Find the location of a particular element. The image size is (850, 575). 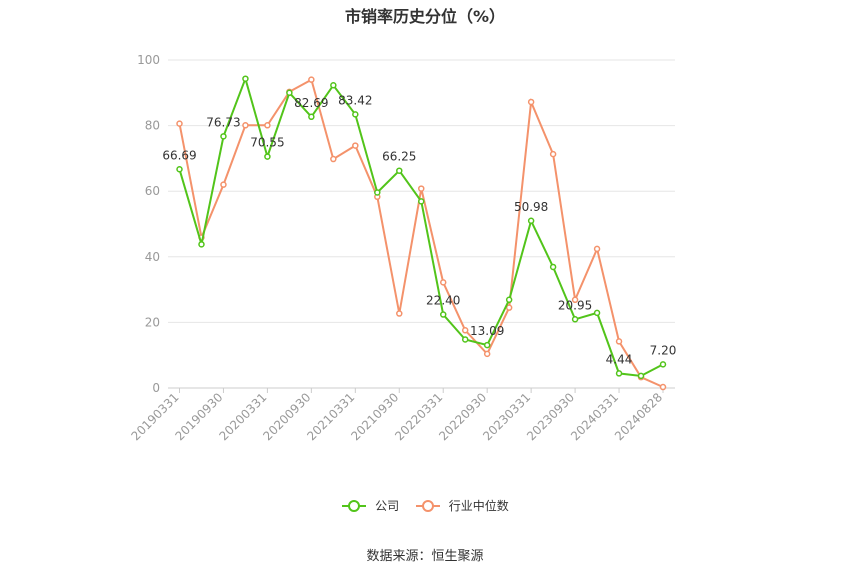

data-source: 数据来源：恒生聚源 is located at coordinates (425, 556).